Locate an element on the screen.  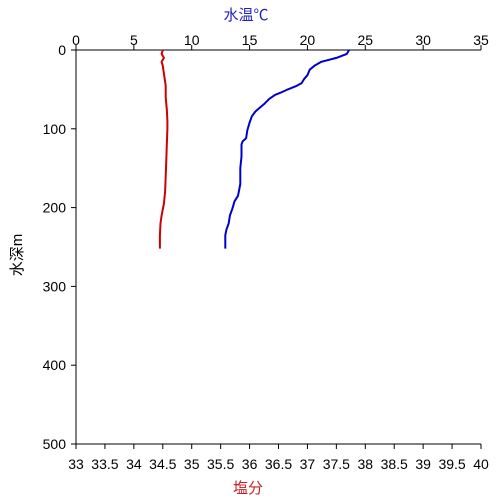
top-tick-label: 0 is located at coordinates (76, 40).